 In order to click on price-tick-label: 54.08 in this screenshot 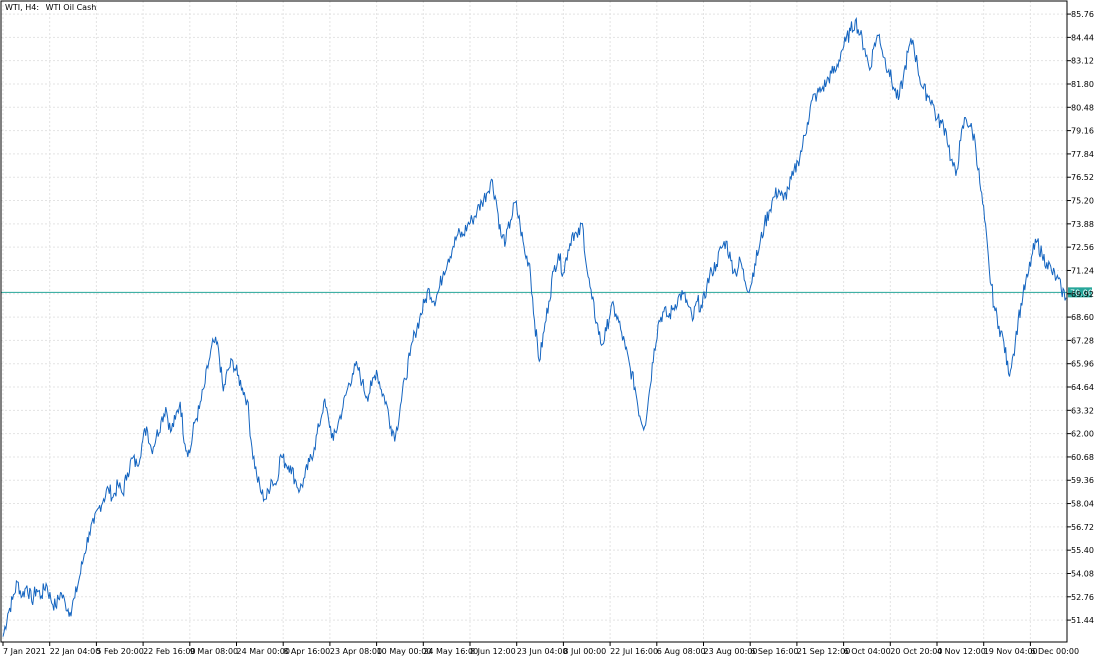, I will do `click(1082, 573)`.